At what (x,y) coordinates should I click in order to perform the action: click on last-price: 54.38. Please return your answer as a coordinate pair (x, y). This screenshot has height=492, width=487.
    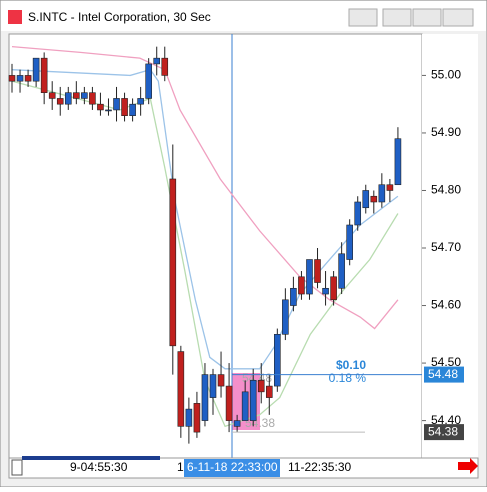
    Looking at the image, I should click on (443, 431).